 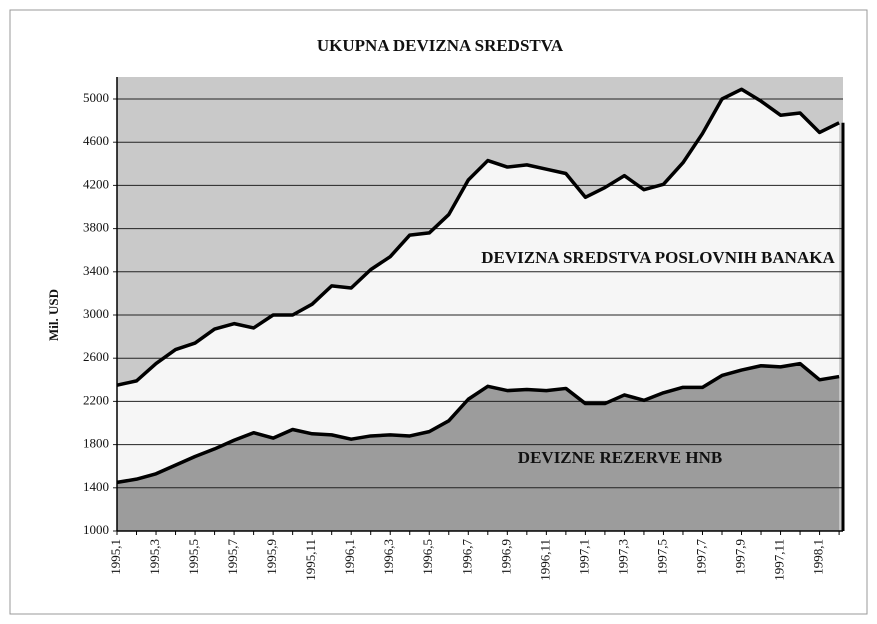 I want to click on y-axis-label: Mil. USD, so click(x=53, y=315).